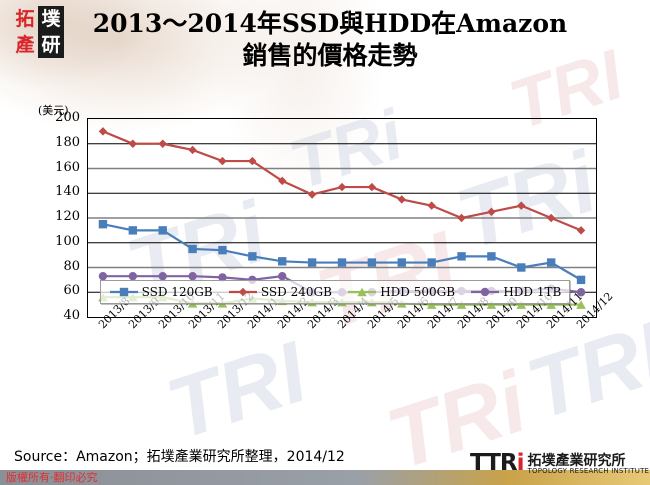  What do you see at coordinates (25, 19) in the screenshot?
I see `seal-char-1: 拓` at bounding box center [25, 19].